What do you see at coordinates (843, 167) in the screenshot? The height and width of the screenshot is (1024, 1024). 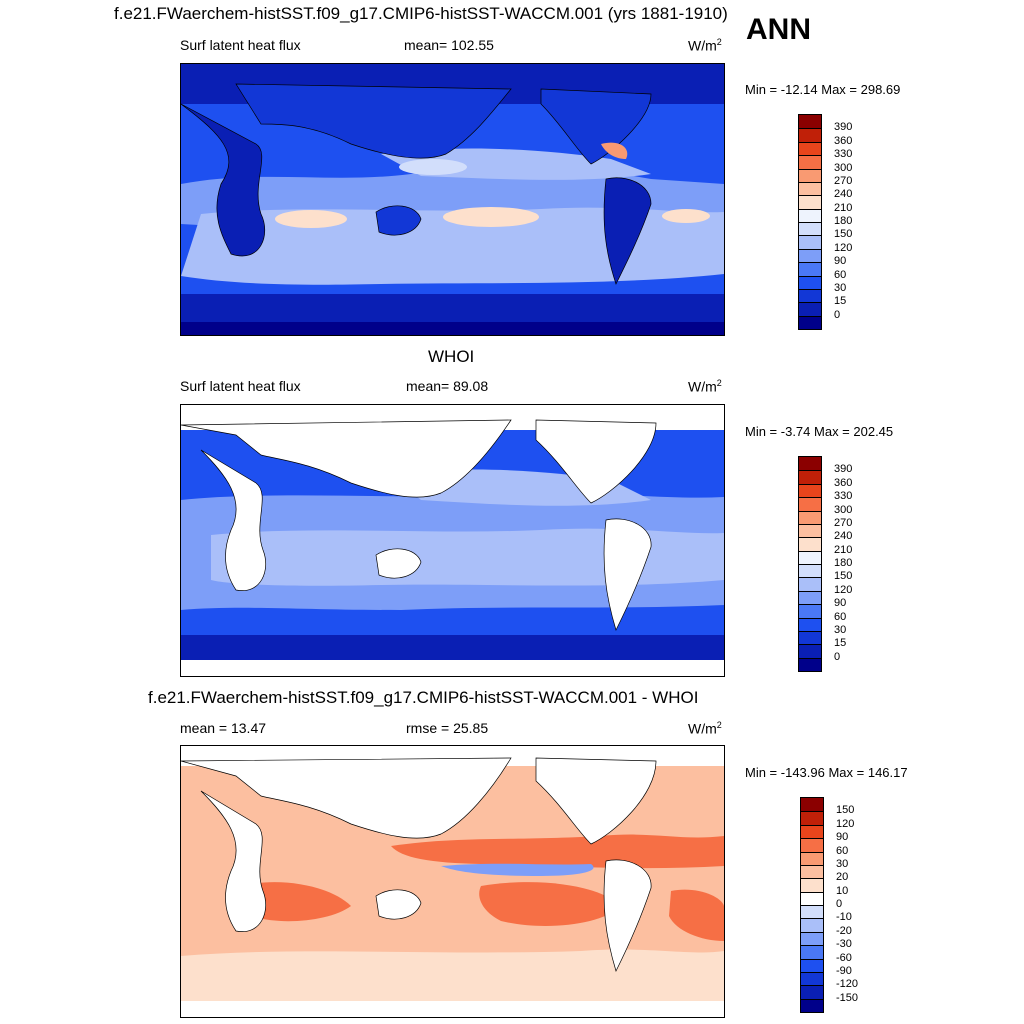 I see `colorbar-tick-label: 300` at bounding box center [843, 167].